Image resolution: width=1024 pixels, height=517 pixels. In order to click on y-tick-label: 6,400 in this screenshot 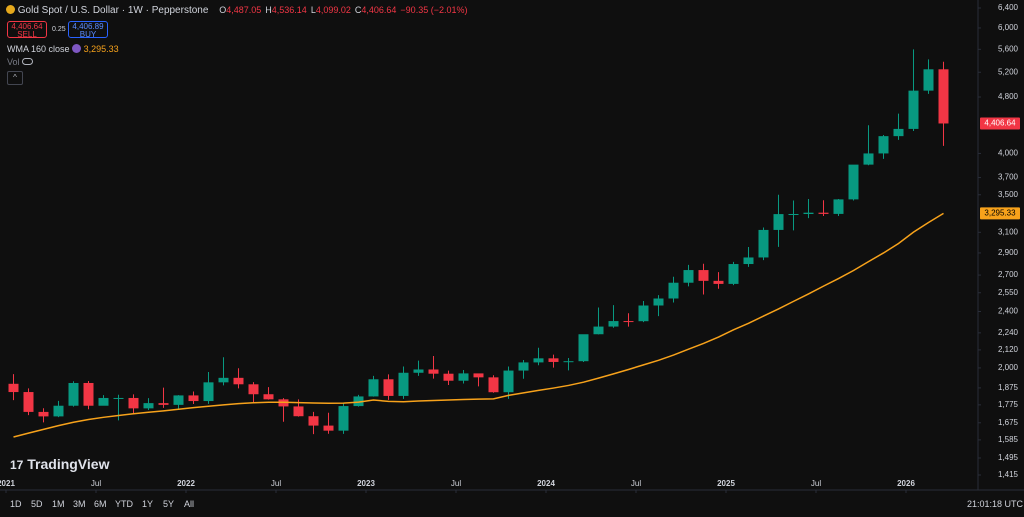, I will do `click(1008, 7)`.